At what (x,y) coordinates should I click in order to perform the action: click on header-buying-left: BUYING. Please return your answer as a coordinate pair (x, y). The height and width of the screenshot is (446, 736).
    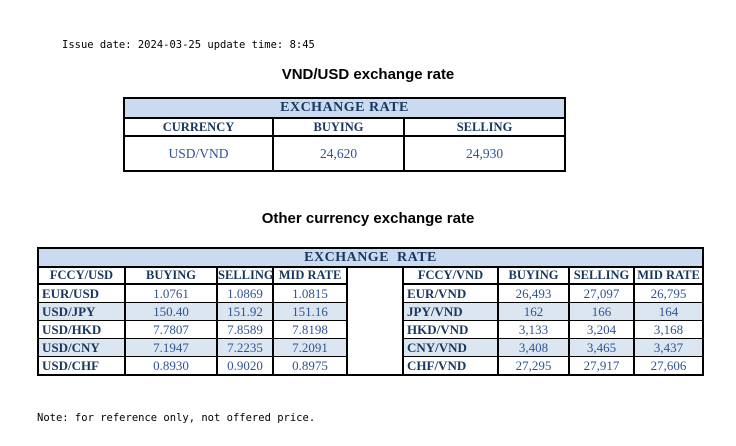
    Looking at the image, I should click on (171, 275).